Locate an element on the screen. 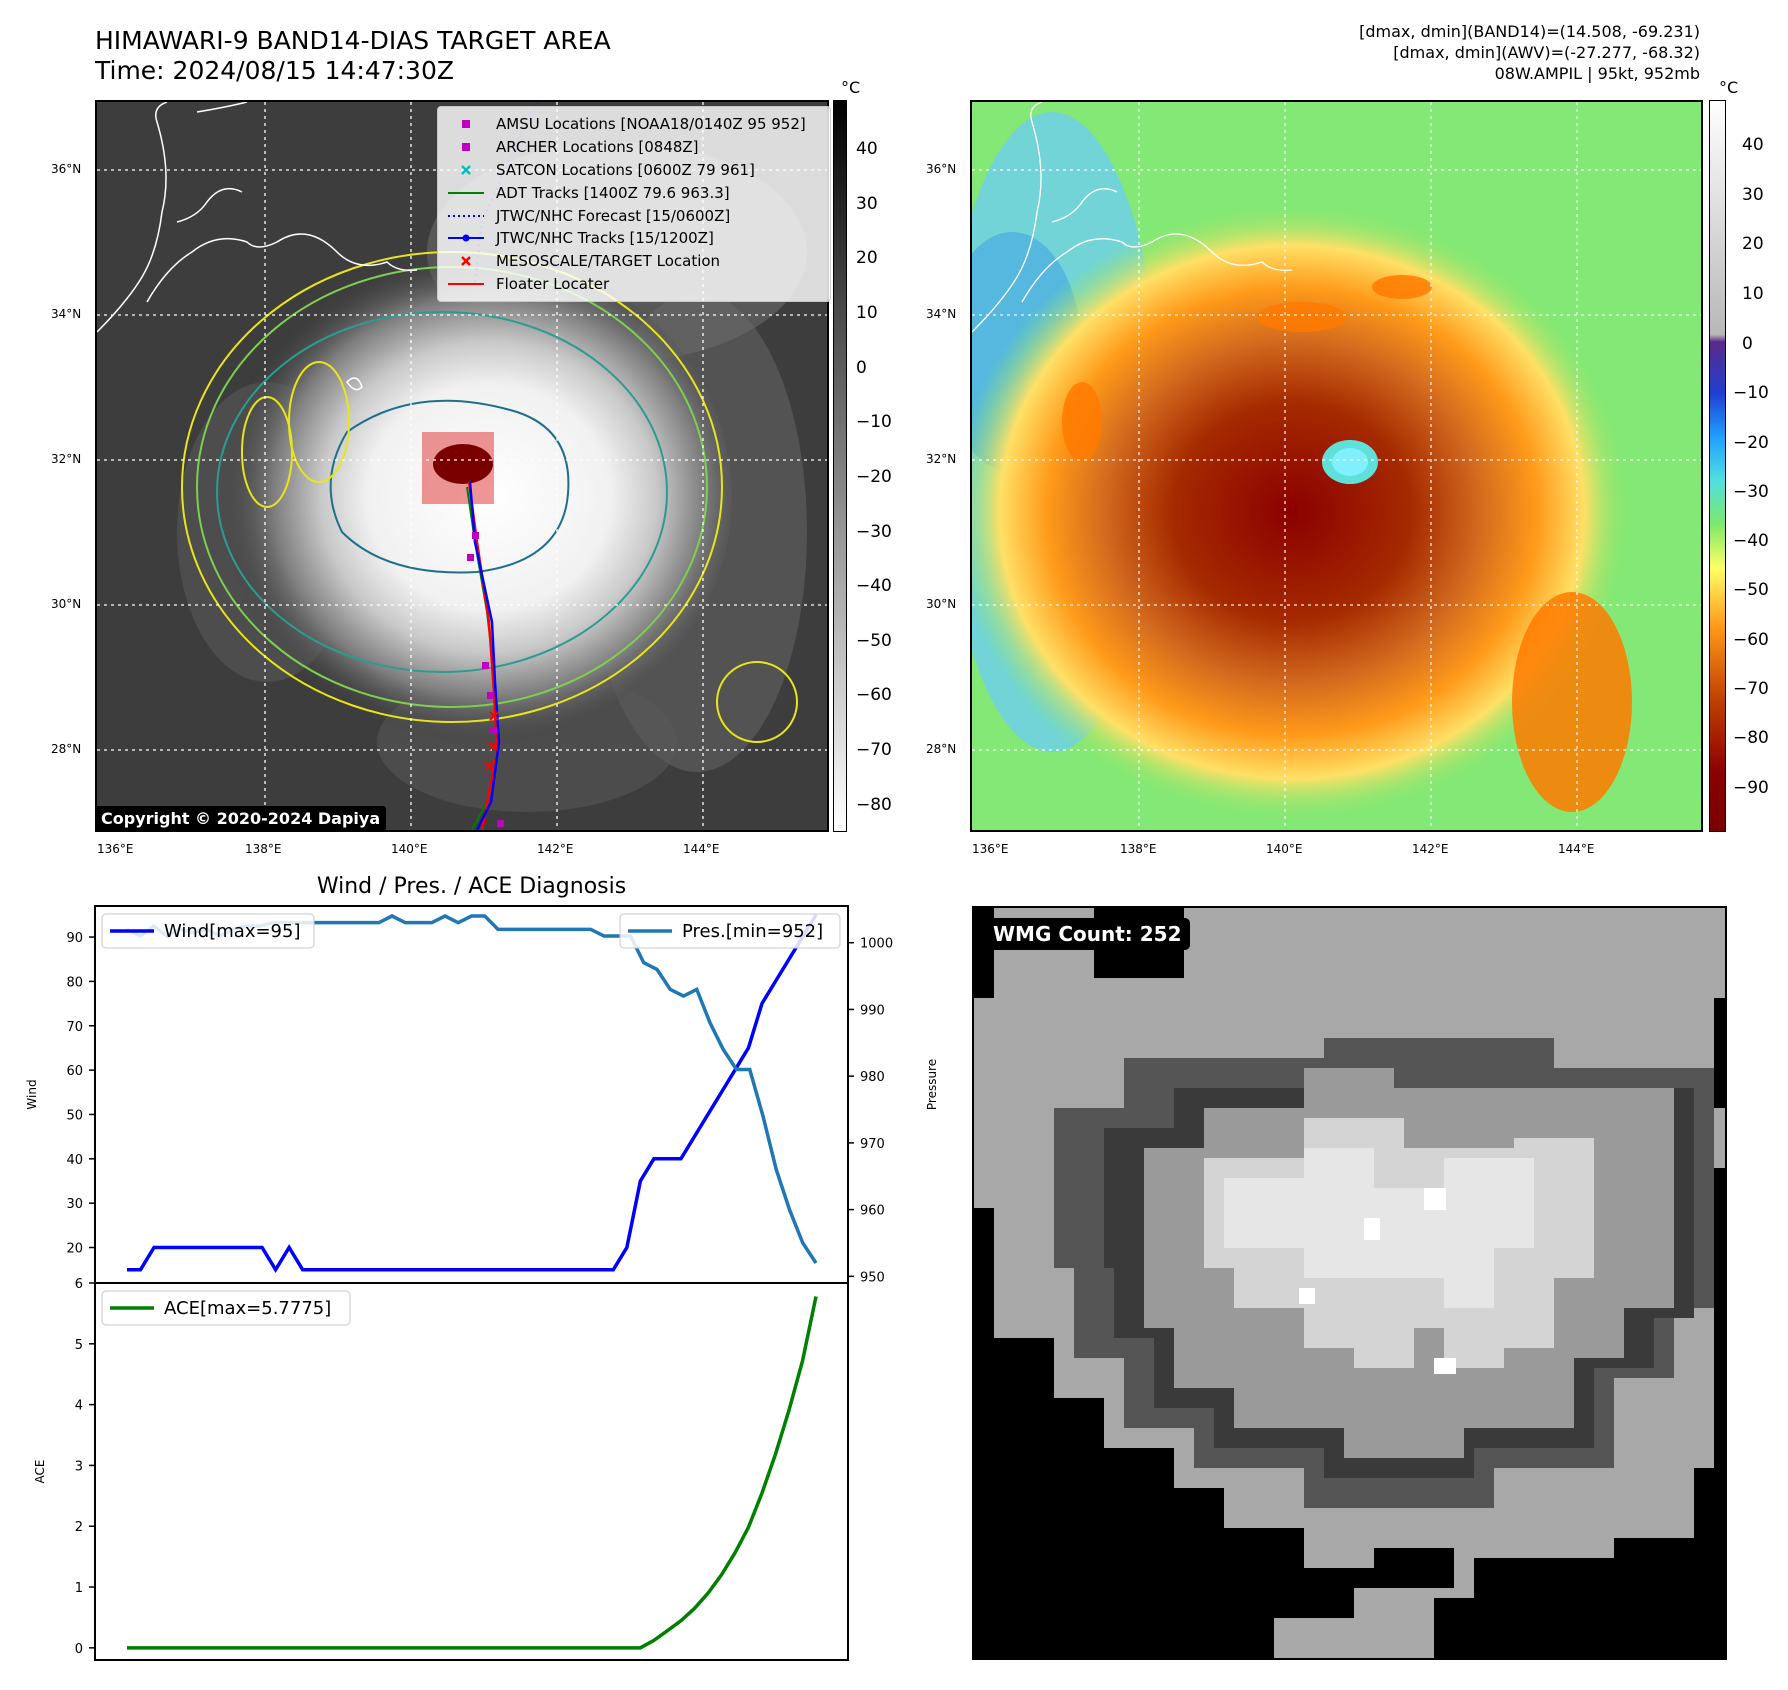 The width and height of the screenshot is (1788, 1690). colorbar-left-tick: −20 is located at coordinates (874, 476).